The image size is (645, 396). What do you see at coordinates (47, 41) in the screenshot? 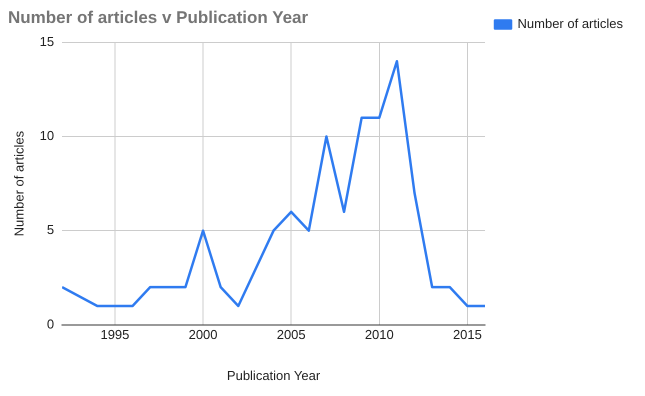
I see `y-tick-label: 15` at bounding box center [47, 41].